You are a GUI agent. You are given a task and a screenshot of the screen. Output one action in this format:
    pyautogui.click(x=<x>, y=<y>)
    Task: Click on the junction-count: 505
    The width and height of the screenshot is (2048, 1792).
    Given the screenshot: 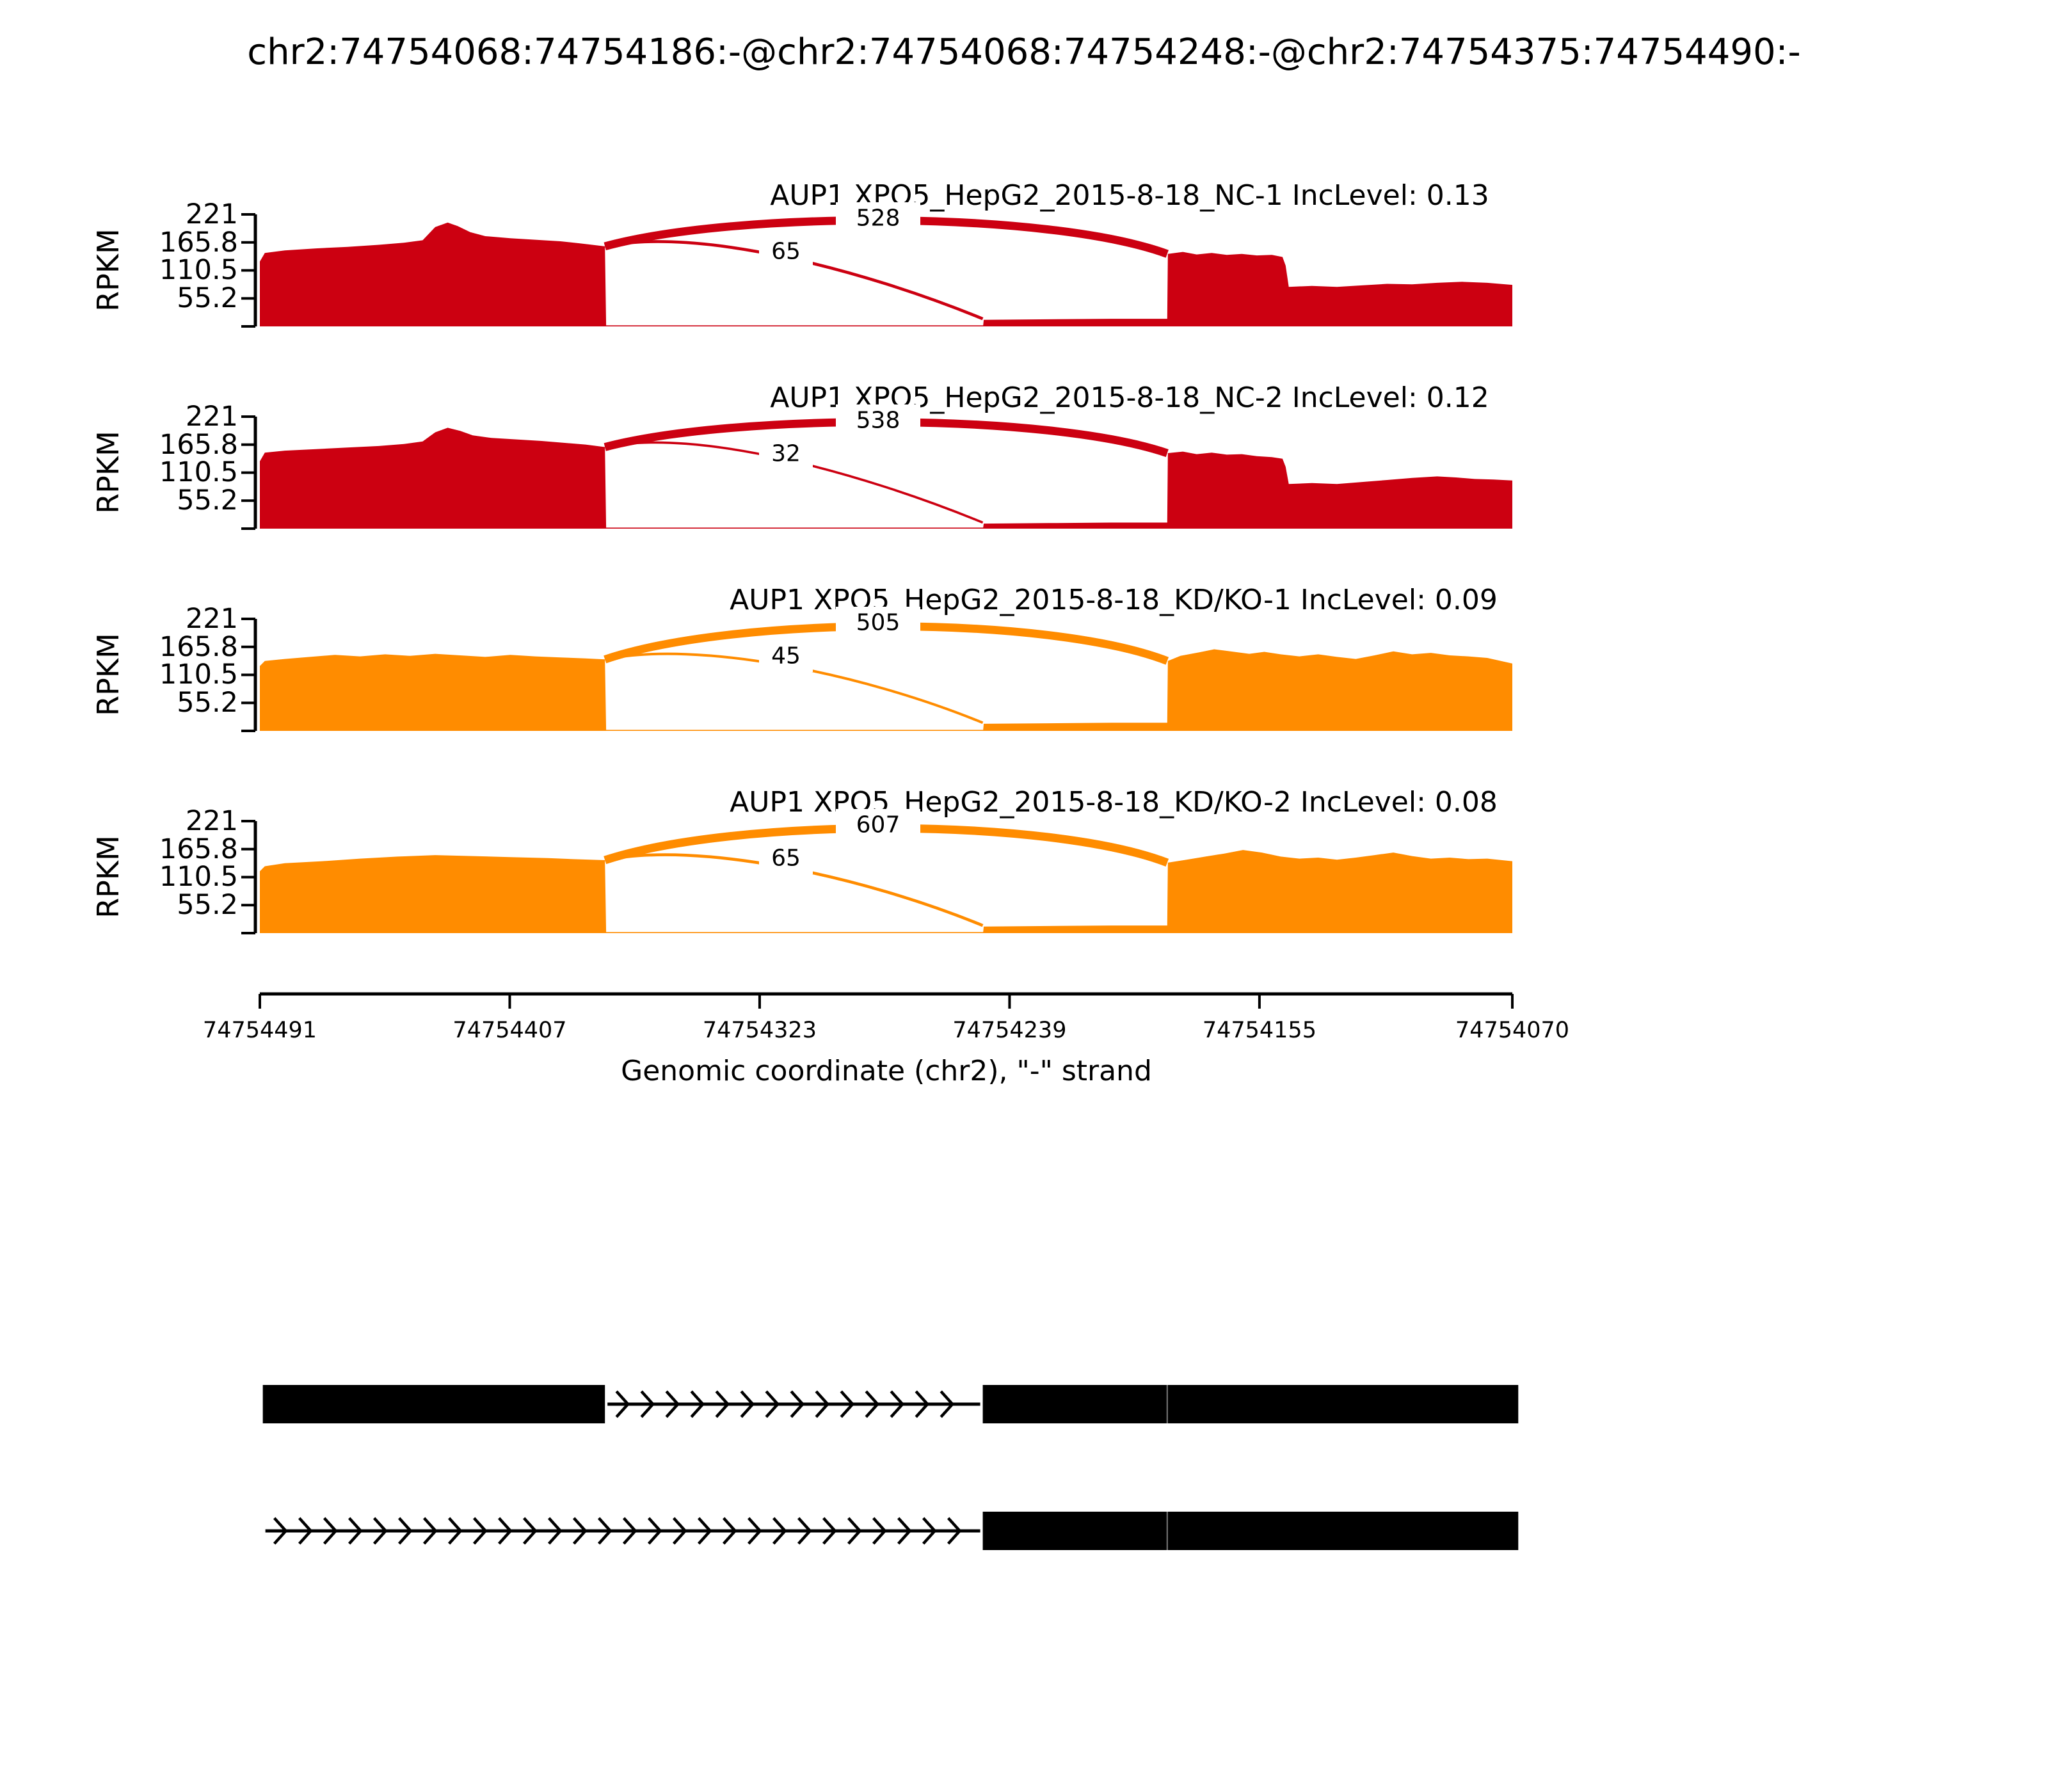 What is the action you would take?
    pyautogui.click(x=878, y=623)
    